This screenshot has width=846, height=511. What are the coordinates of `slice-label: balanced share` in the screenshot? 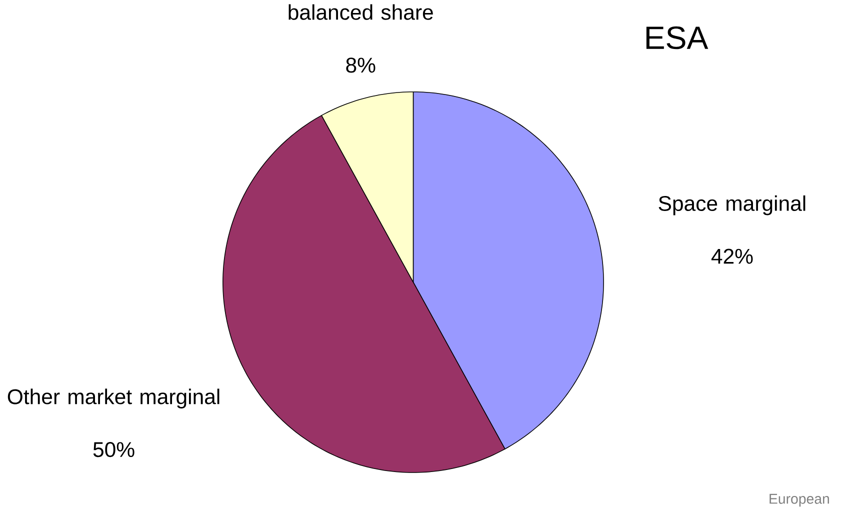 It's located at (360, 12).